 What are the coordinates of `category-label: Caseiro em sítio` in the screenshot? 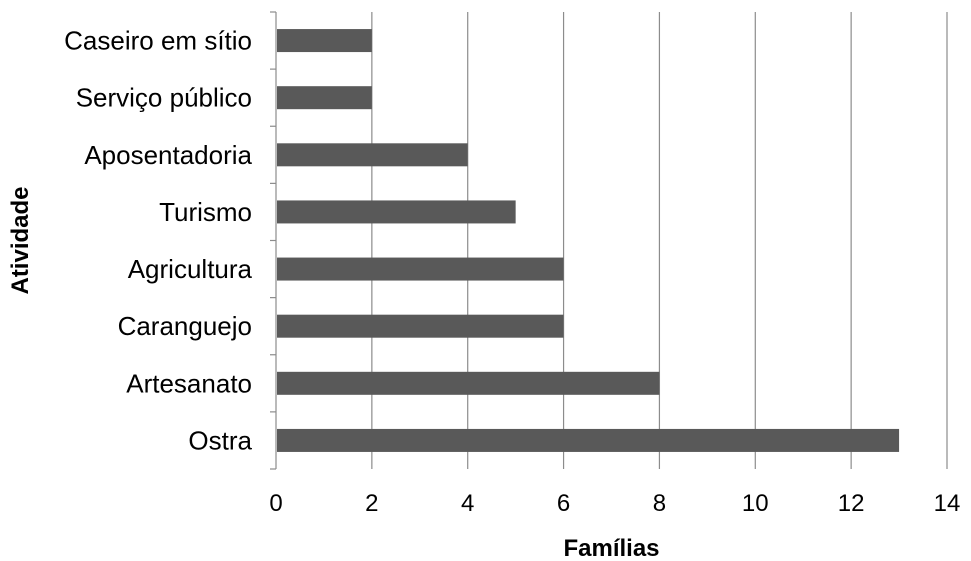 It's located at (158, 41).